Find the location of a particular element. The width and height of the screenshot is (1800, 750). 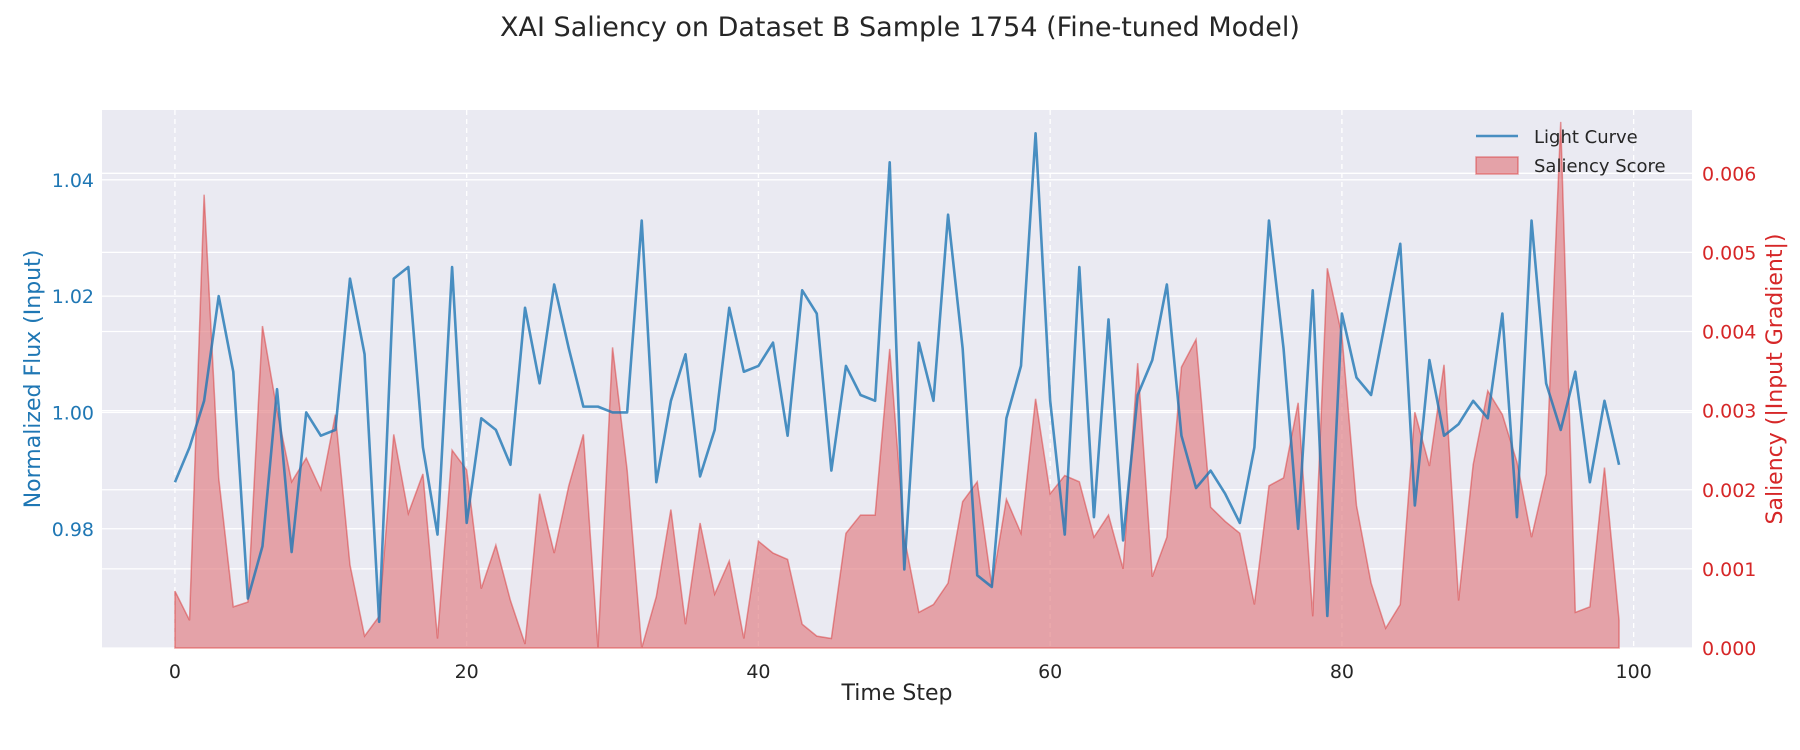

y-left-axis-label: Normalized Flux (Input) is located at coordinates (33, 379).